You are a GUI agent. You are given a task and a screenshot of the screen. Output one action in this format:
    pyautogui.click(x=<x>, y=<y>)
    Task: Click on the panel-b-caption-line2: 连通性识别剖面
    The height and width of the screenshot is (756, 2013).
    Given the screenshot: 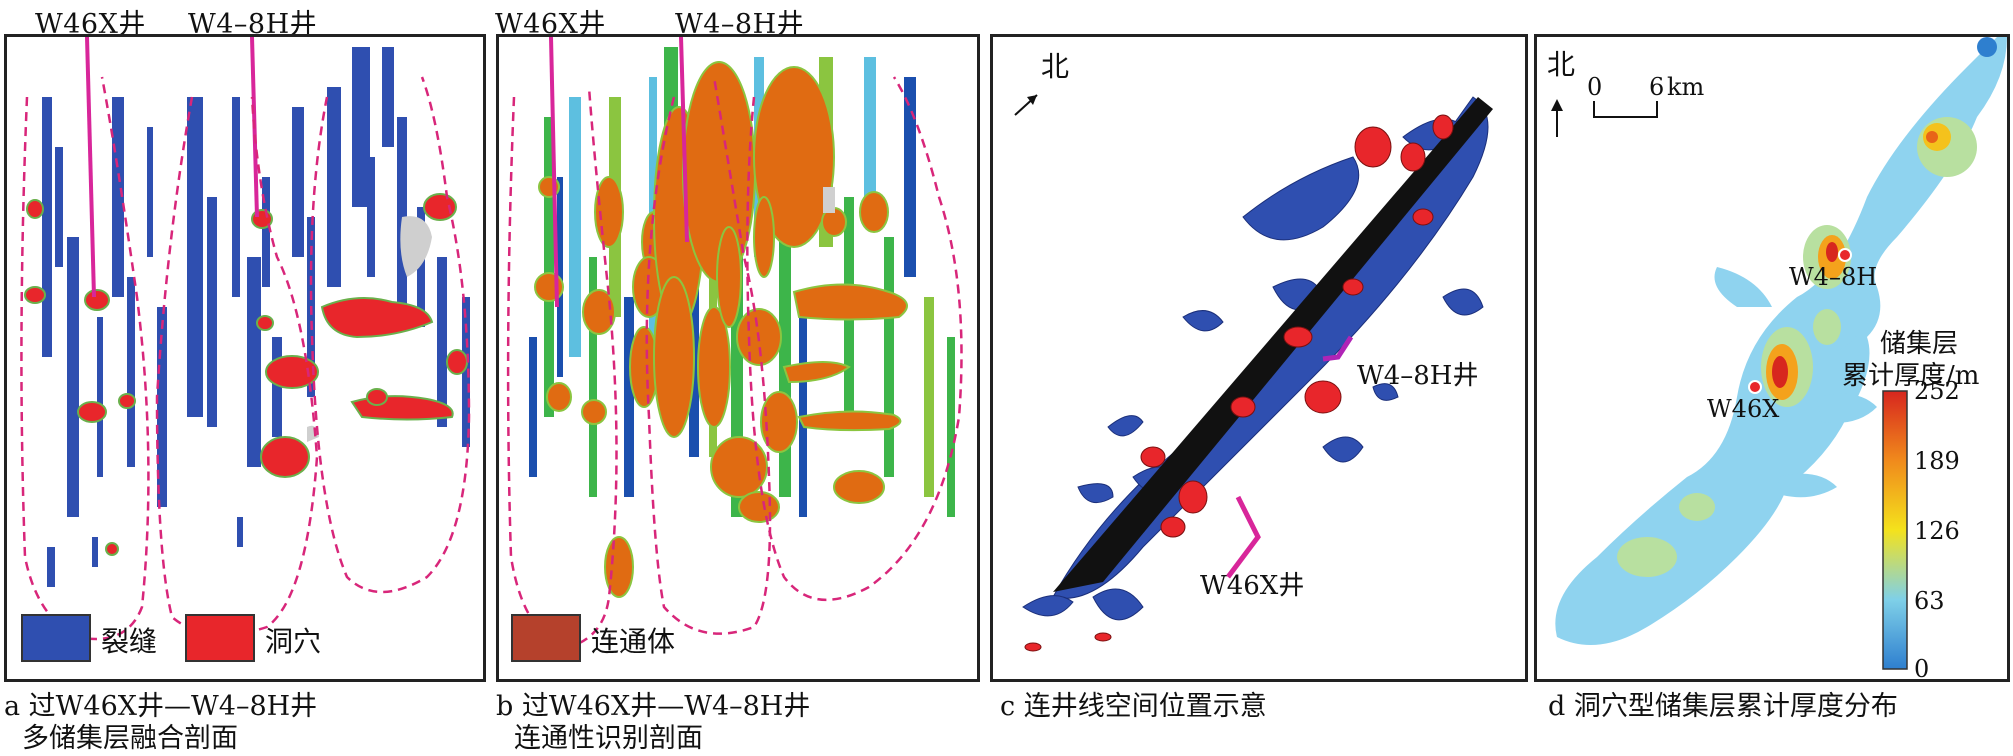 What is the action you would take?
    pyautogui.click(x=608, y=738)
    